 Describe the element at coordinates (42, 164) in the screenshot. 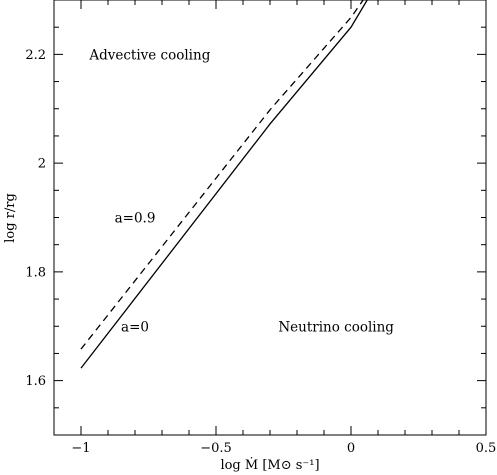

I see `y-tick-label: 2` at that location.